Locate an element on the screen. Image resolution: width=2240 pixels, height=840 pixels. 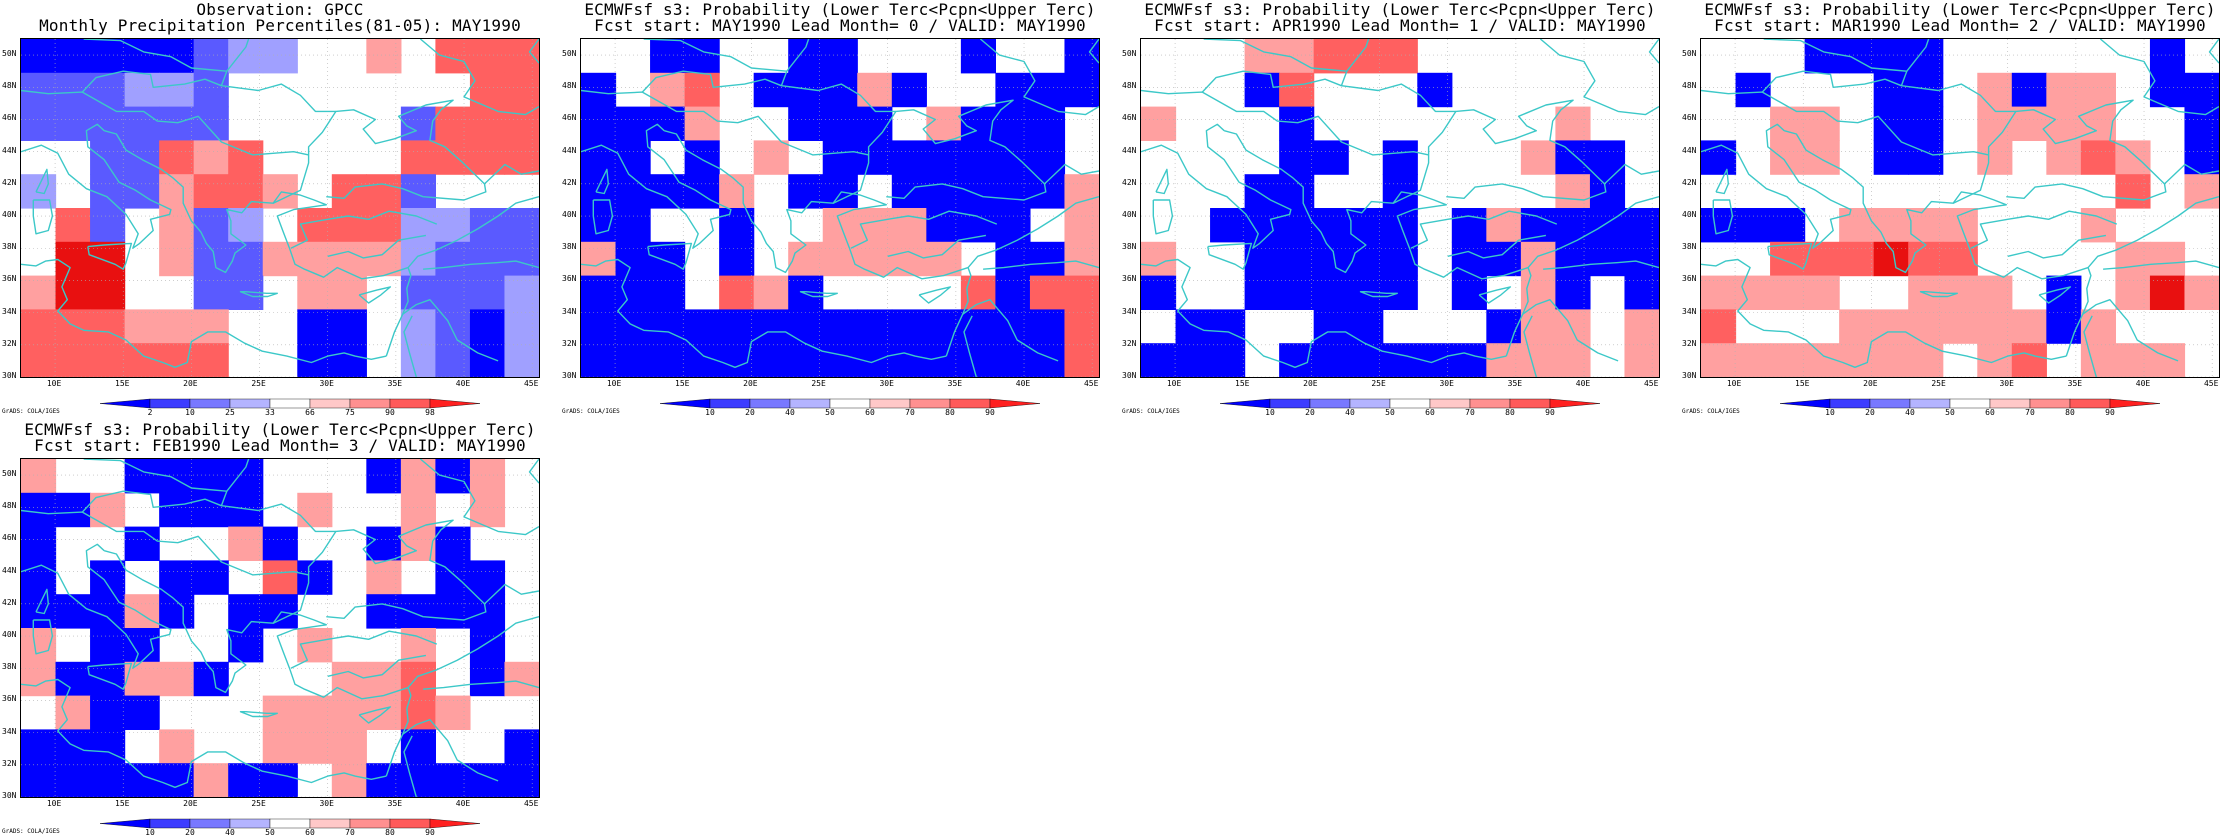
lon-label: 15E is located at coordinates (682, 383).